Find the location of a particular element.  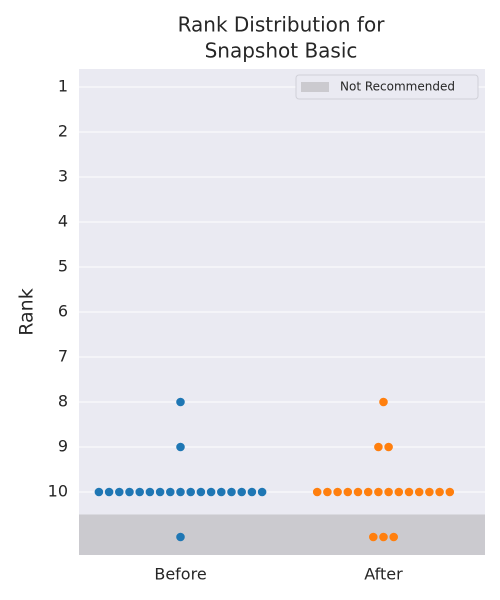

y-tick-label: 6 is located at coordinates (63, 311).